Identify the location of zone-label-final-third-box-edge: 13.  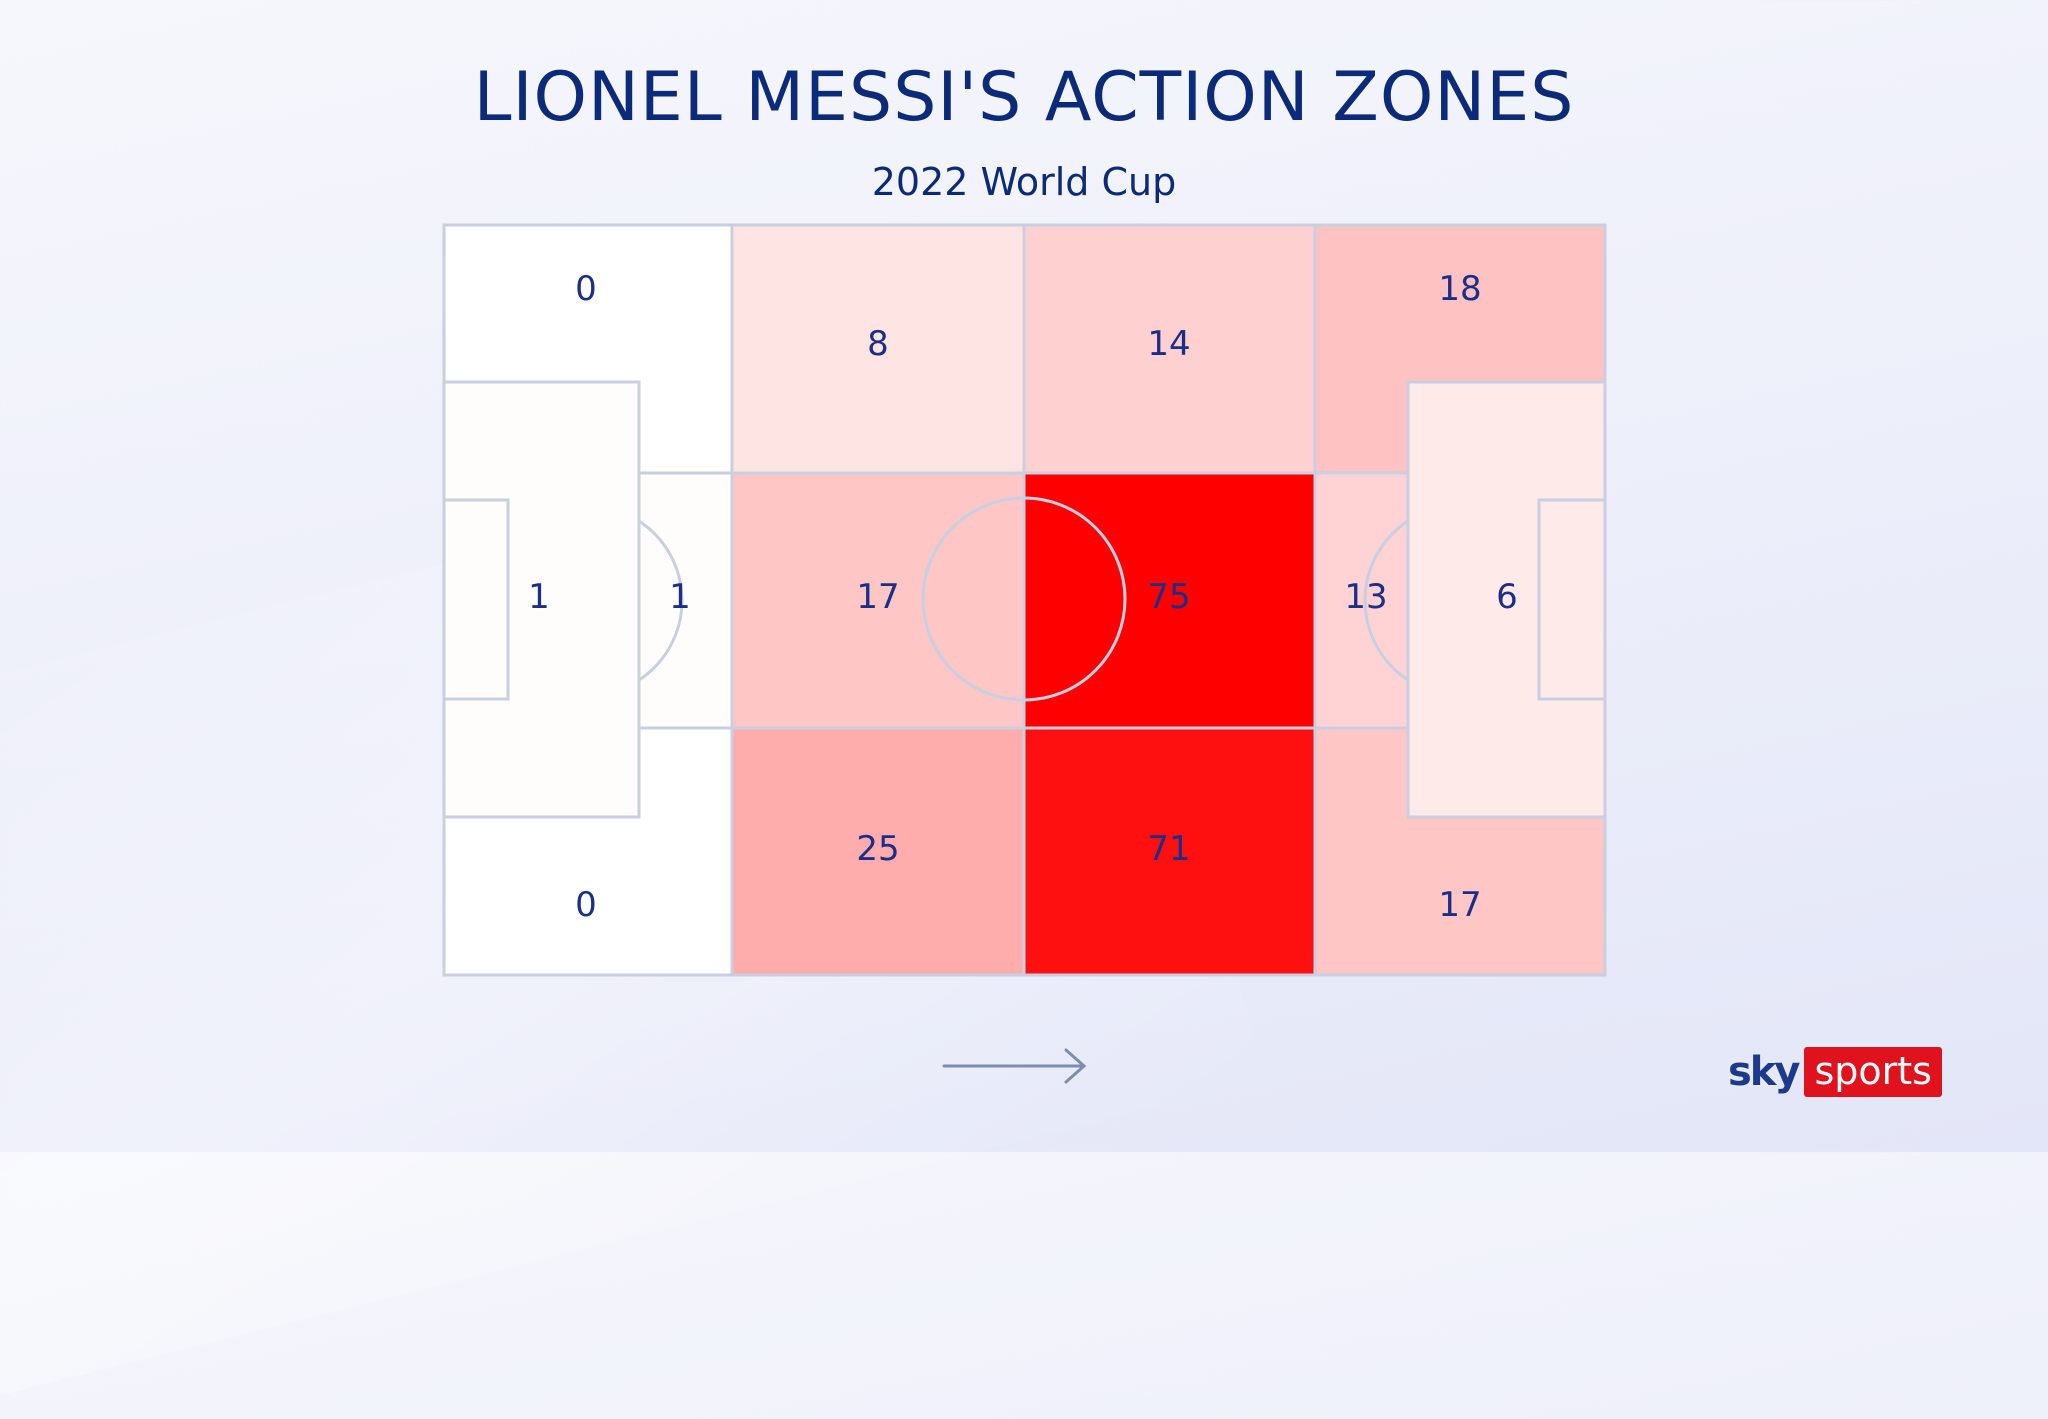
(1365, 597).